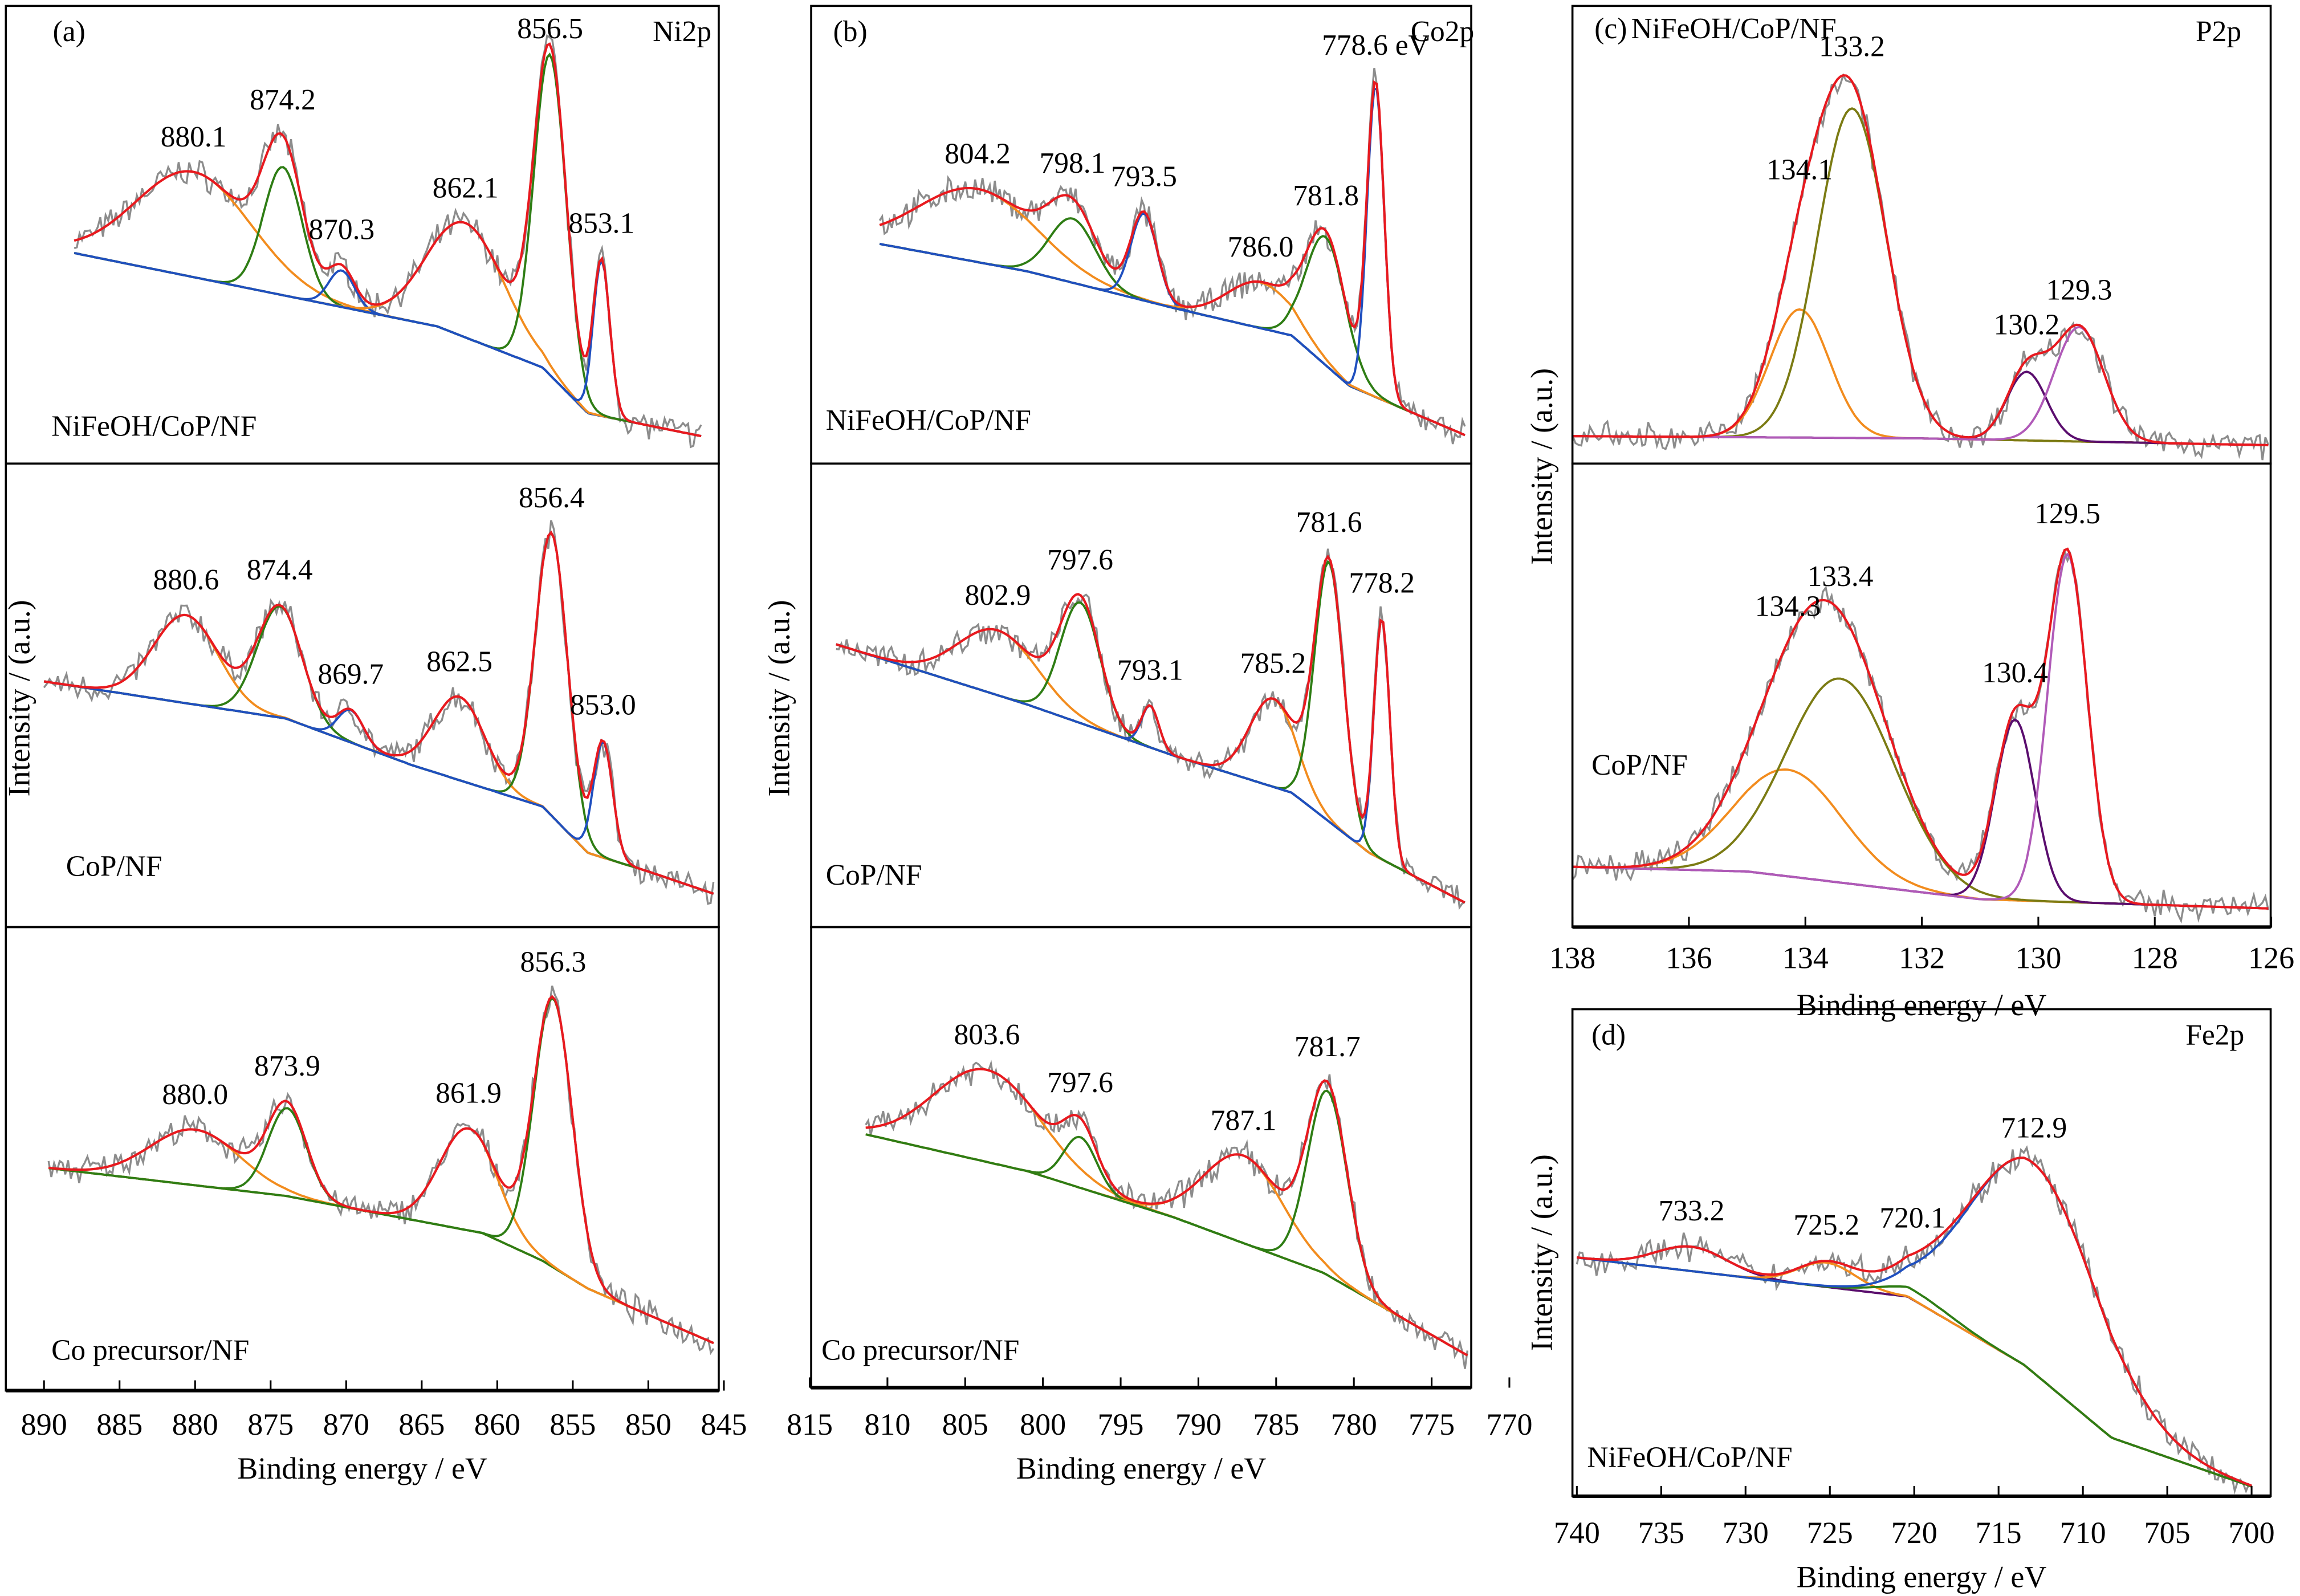 This screenshot has height=1596, width=2300. I want to click on peak-label: 778.6 eV, so click(1376, 45).